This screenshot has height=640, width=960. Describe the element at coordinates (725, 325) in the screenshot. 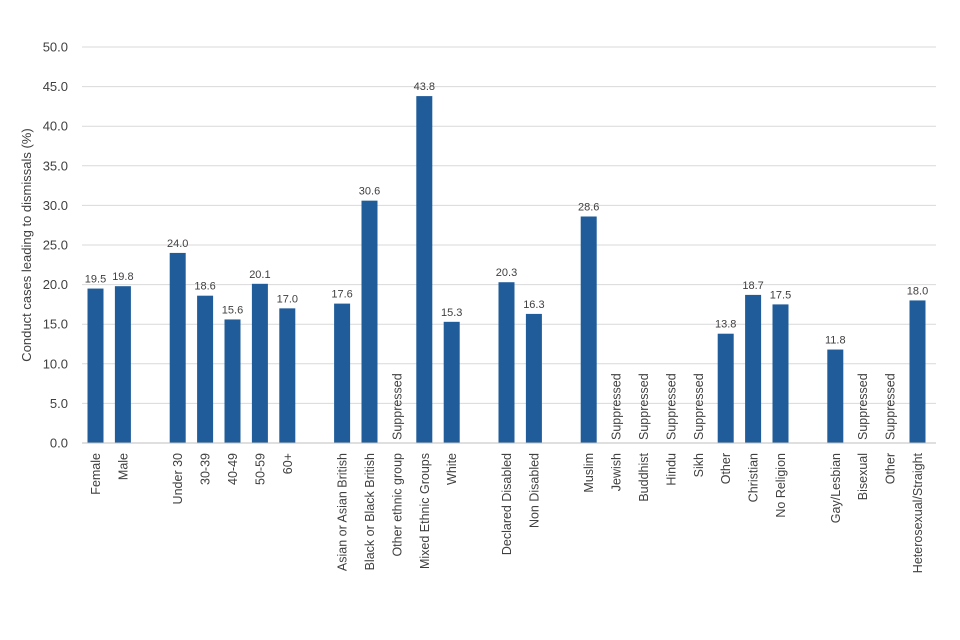

I see `data-label: 13.8` at that location.